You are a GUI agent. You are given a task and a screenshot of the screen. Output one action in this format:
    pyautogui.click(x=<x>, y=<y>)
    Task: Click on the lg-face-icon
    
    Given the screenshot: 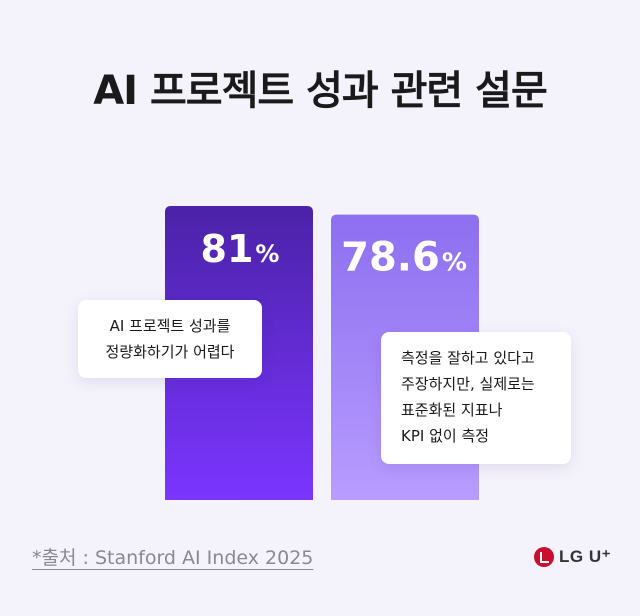 What is the action you would take?
    pyautogui.click(x=544, y=557)
    